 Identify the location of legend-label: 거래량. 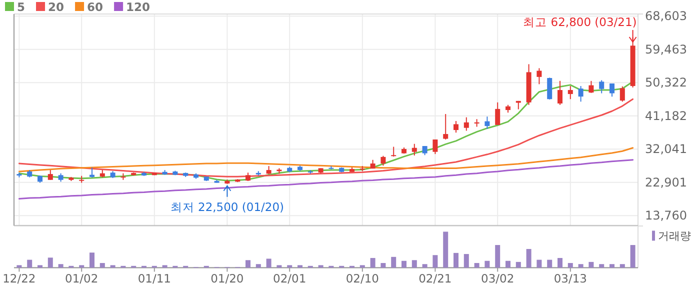
(674, 236).